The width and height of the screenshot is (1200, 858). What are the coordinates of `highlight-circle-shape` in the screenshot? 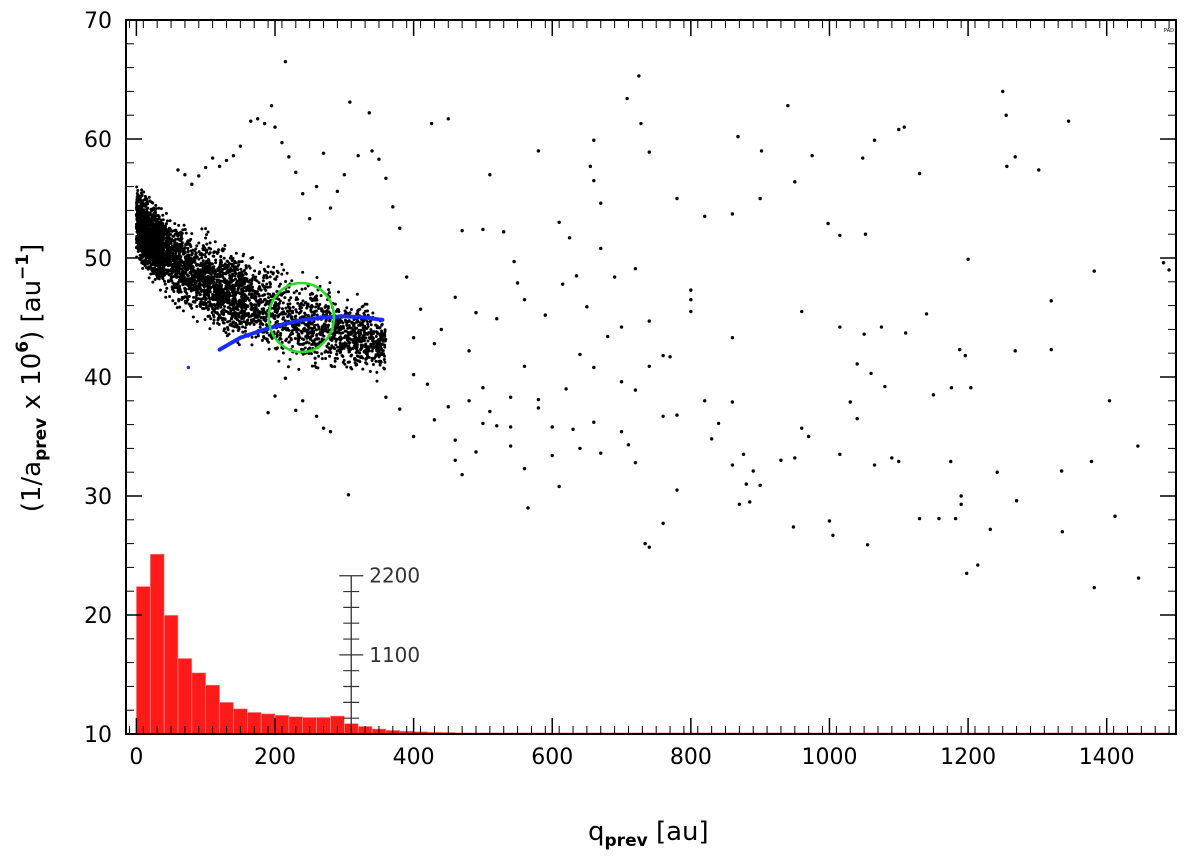 It's located at (301, 317).